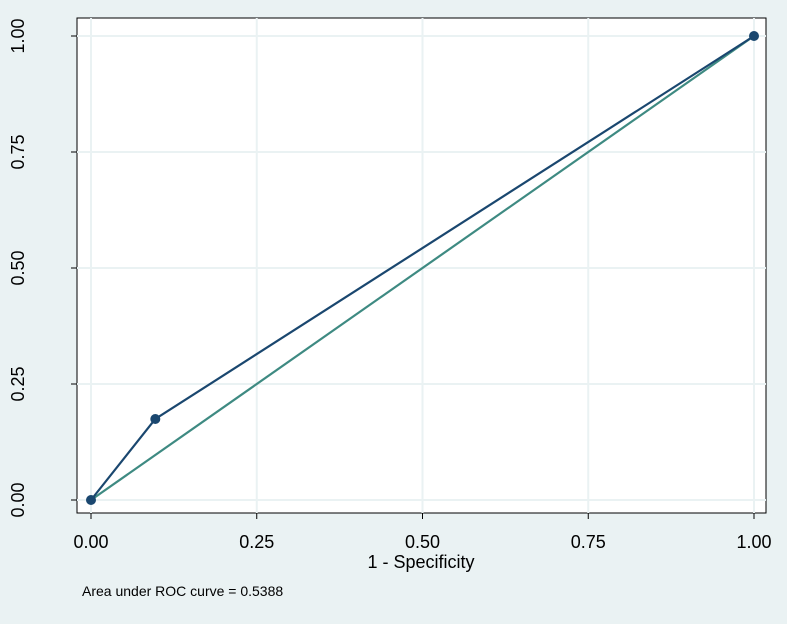 Image resolution: width=787 pixels, height=624 pixels. I want to click on note: Area under ROC curve = 0.5388, so click(182, 591).